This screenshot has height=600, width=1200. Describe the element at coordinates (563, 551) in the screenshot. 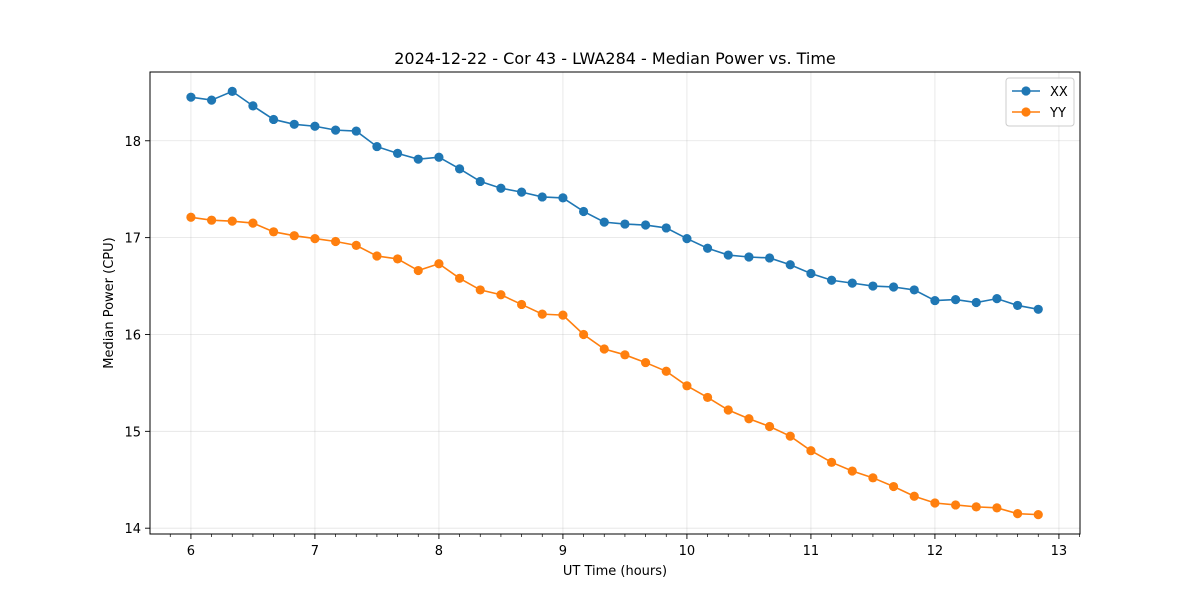

I see `x-tick-label: 9` at that location.